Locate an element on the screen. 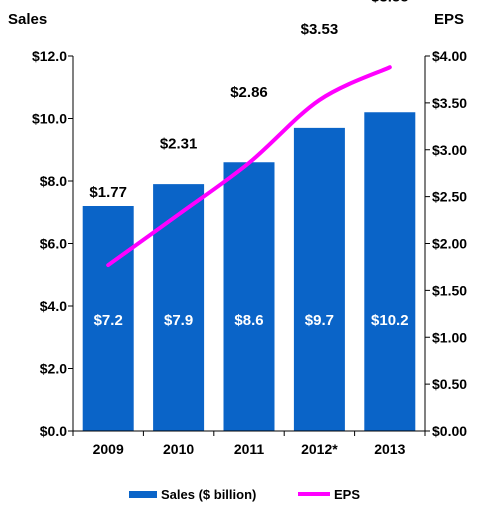  legend-sales-label: Sales ($ billion) is located at coordinates (208, 494).